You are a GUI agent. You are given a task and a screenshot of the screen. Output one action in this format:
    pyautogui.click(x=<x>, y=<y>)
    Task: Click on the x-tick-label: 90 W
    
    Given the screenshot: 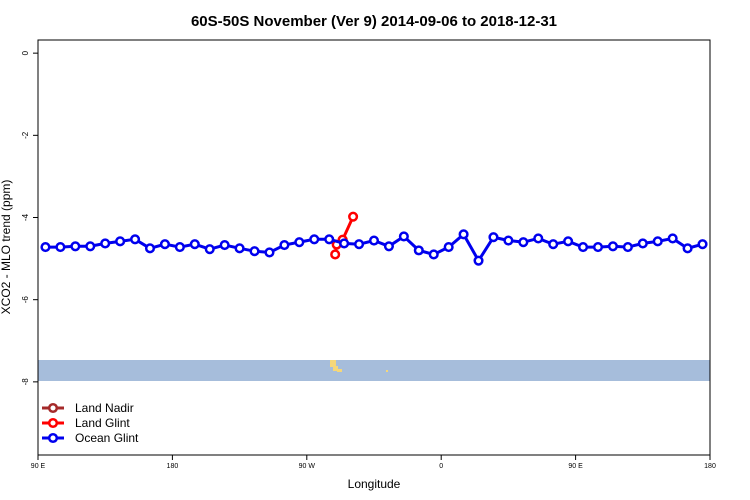 What is the action you would take?
    pyautogui.click(x=307, y=466)
    